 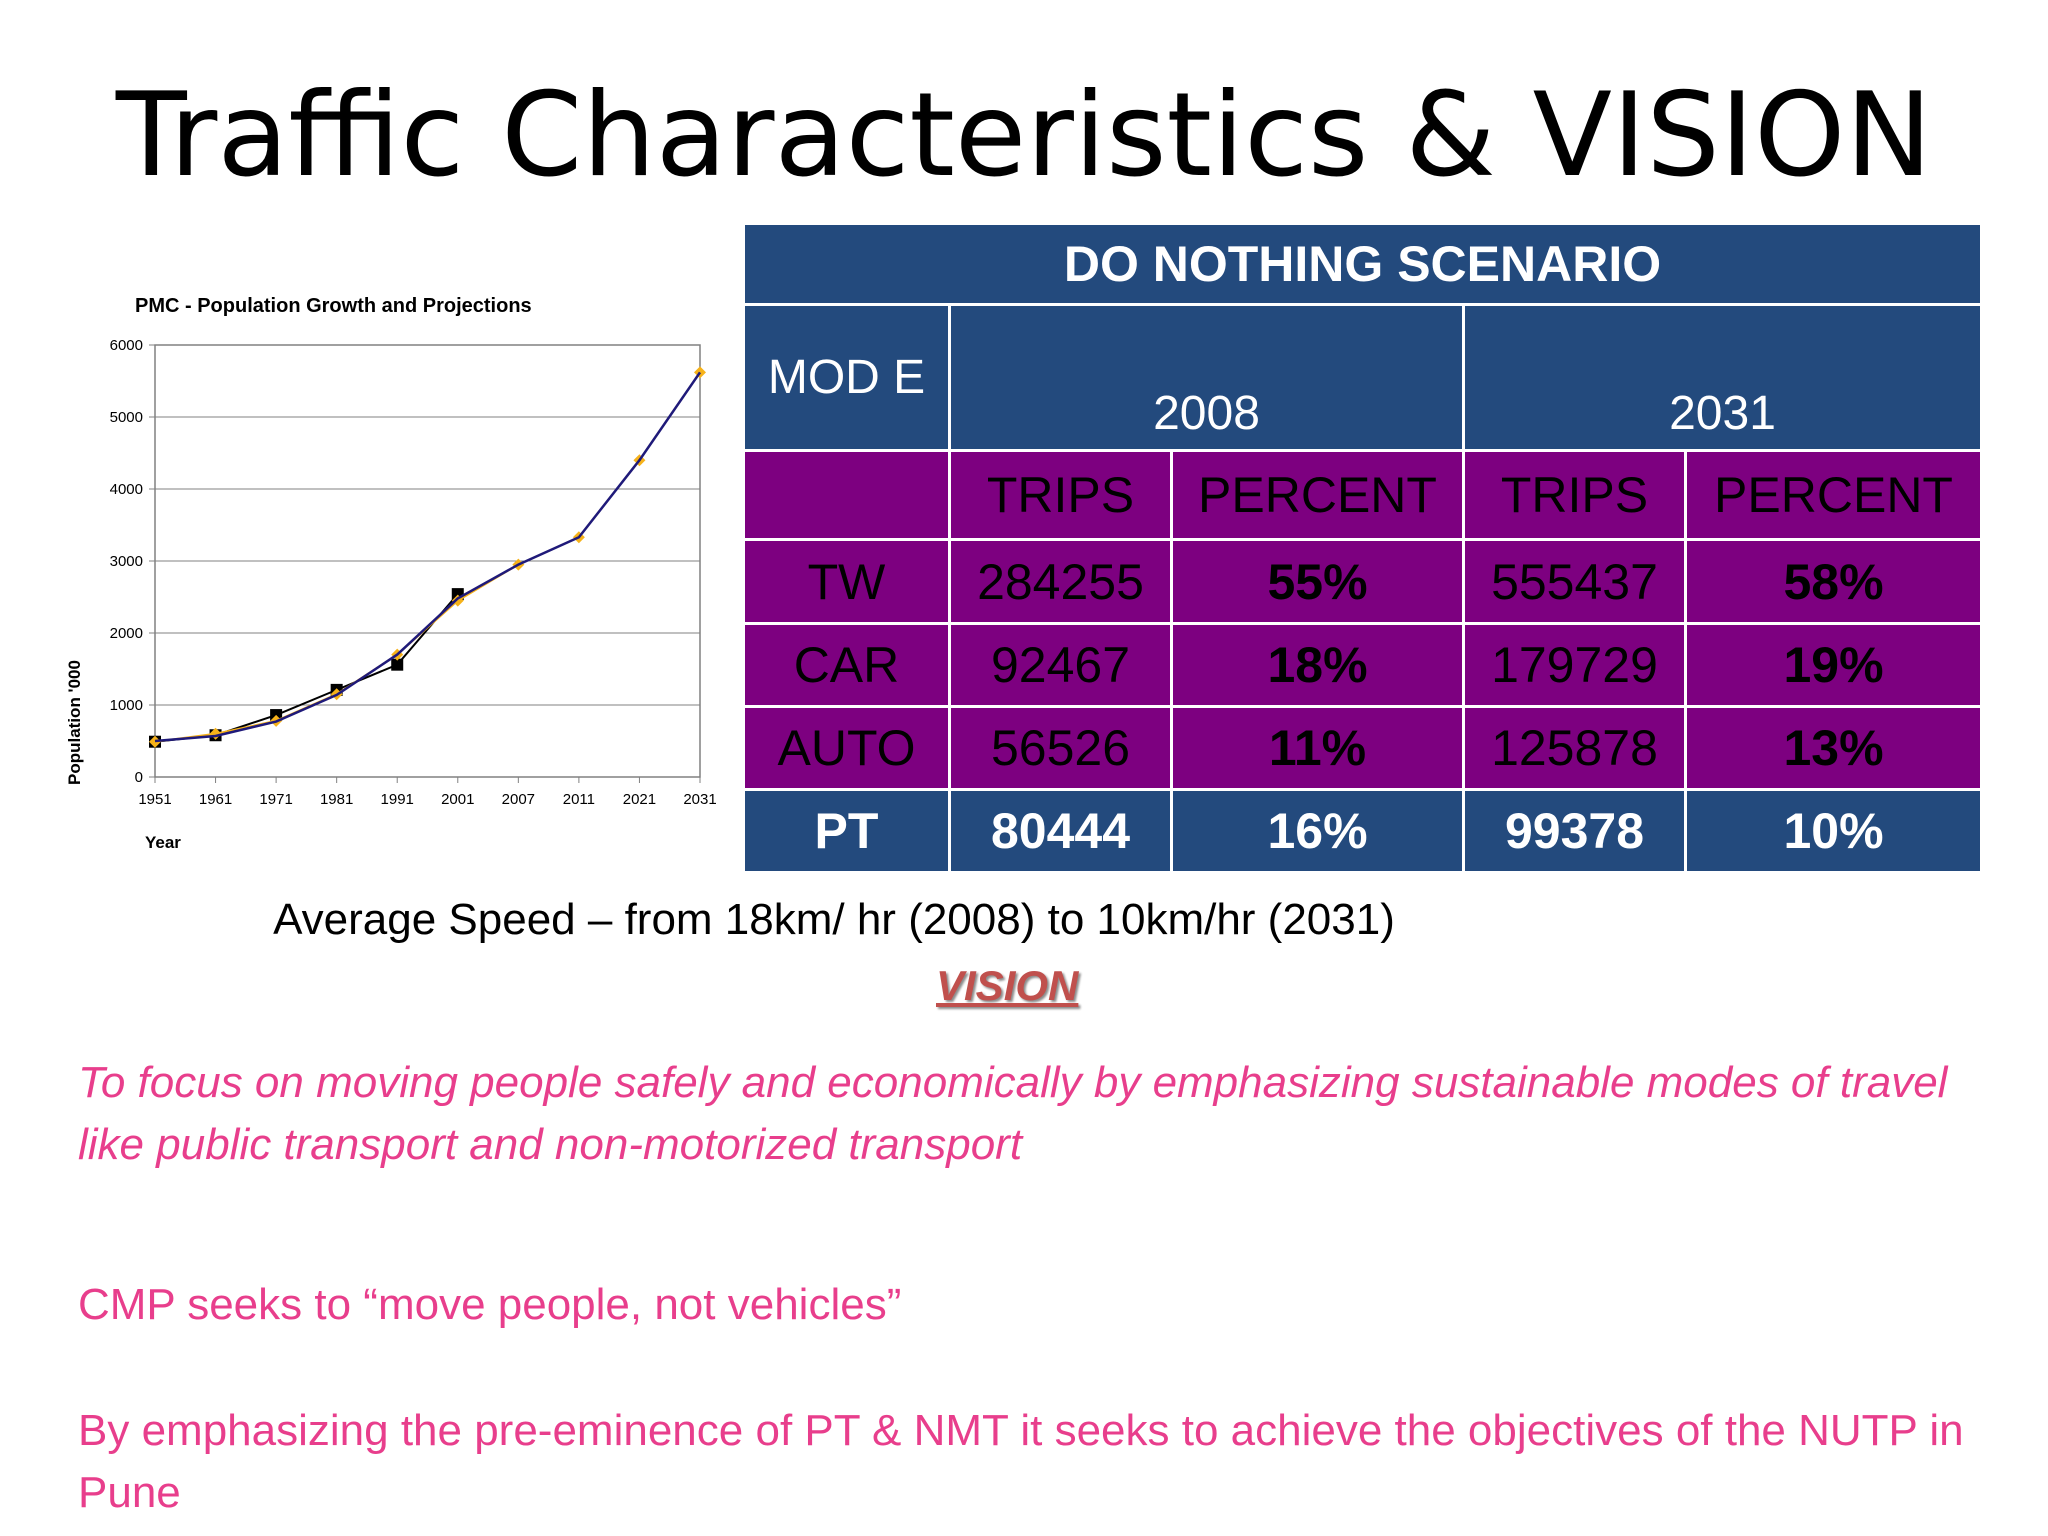 I want to click on table-row-pt: PT 80444 16% 99378 10%, so click(x=1363, y=831).